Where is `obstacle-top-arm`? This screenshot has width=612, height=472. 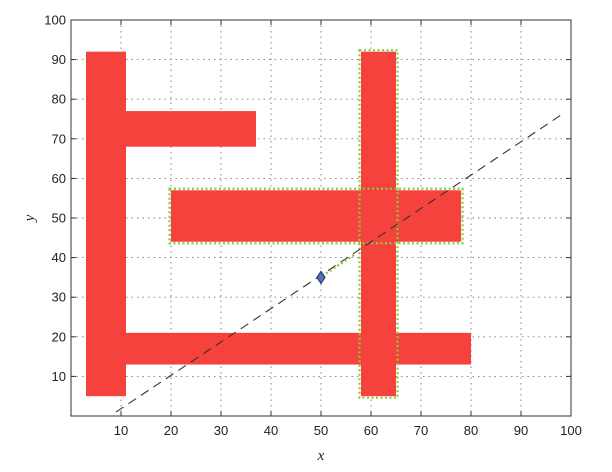
obstacle-top-arm is located at coordinates (191, 129).